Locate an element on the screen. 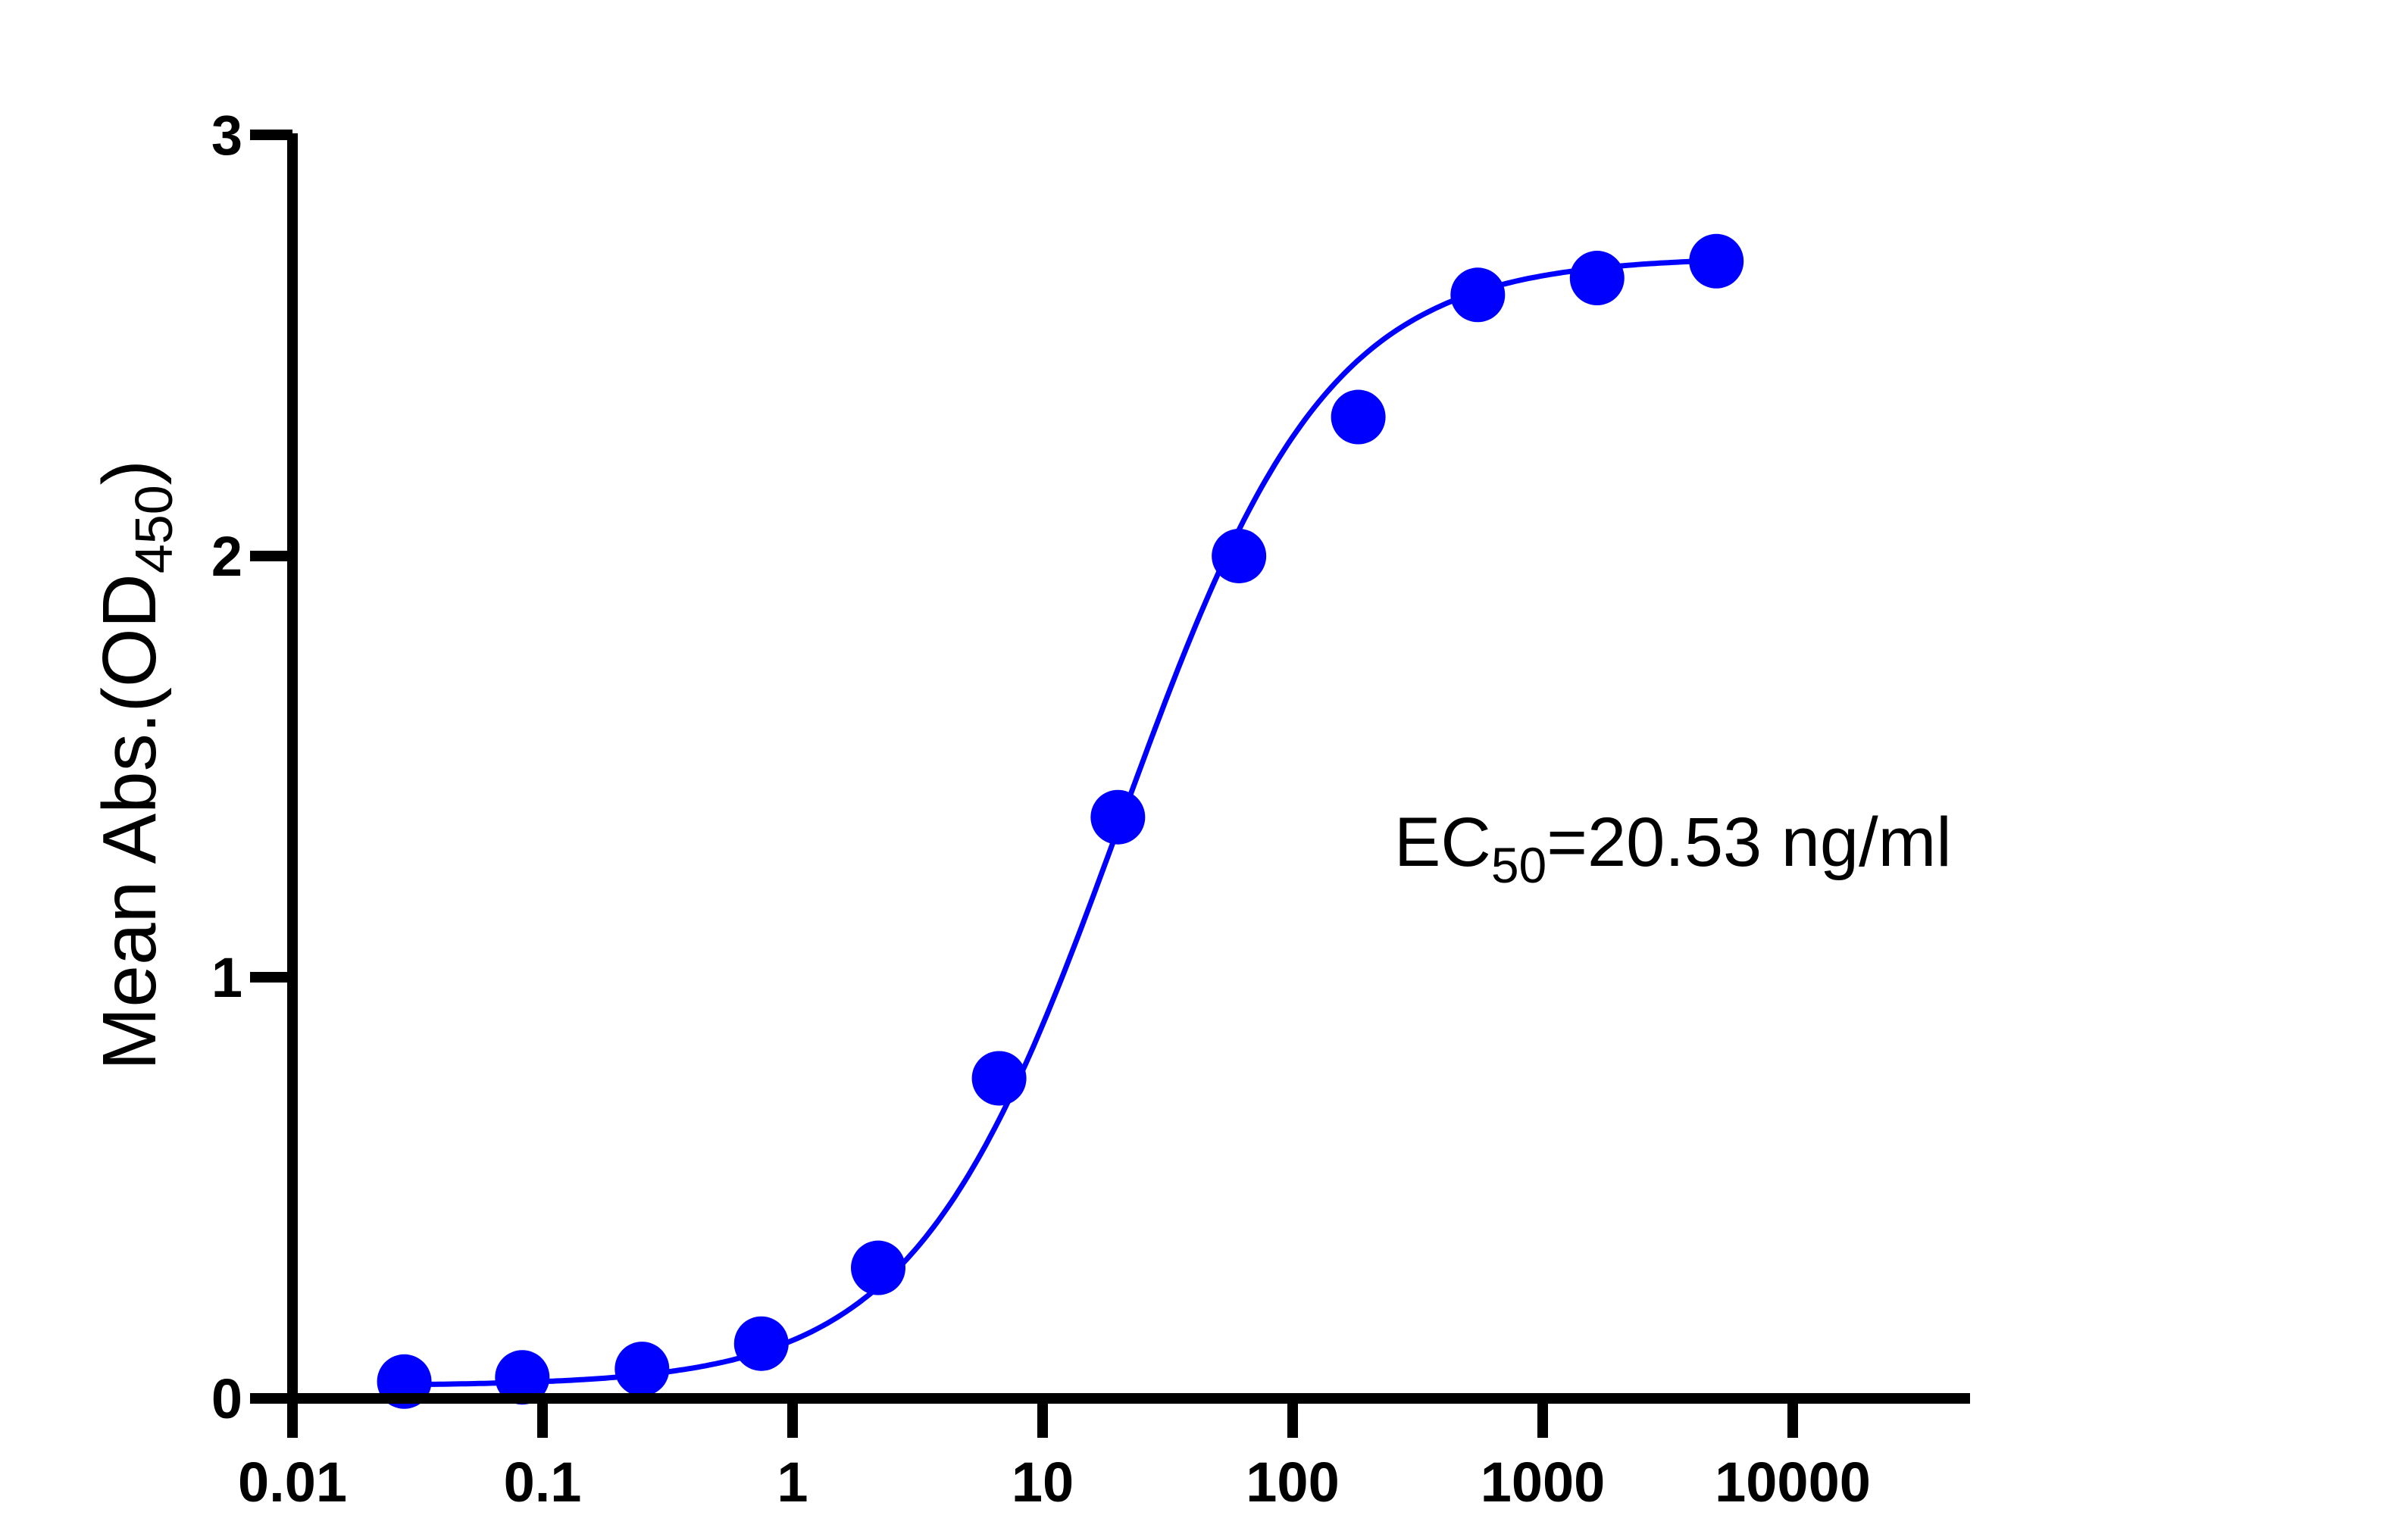 Image resolution: width=2408 pixels, height=1534 pixels. x-tick-label: 1 is located at coordinates (792, 1483).